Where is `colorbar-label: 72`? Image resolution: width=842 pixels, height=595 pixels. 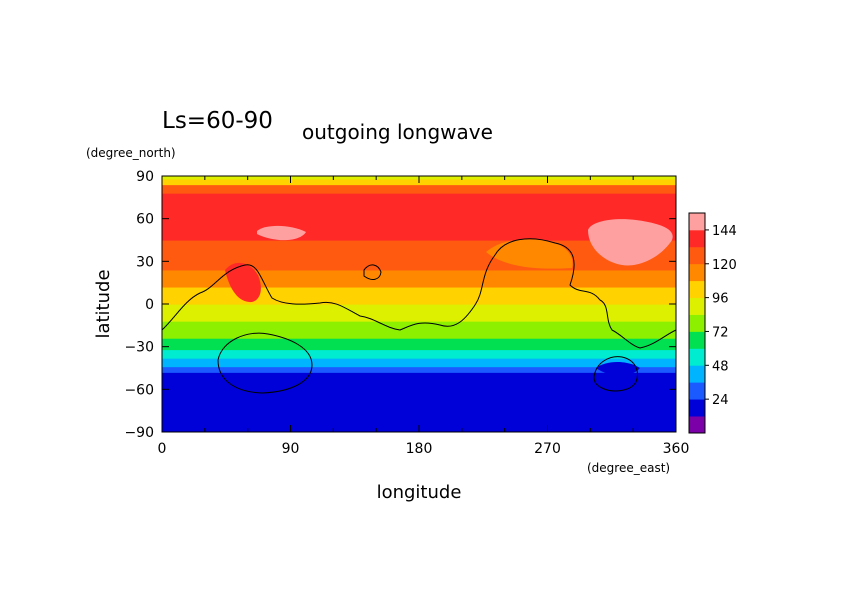
colorbar-label: 72 is located at coordinates (720, 332).